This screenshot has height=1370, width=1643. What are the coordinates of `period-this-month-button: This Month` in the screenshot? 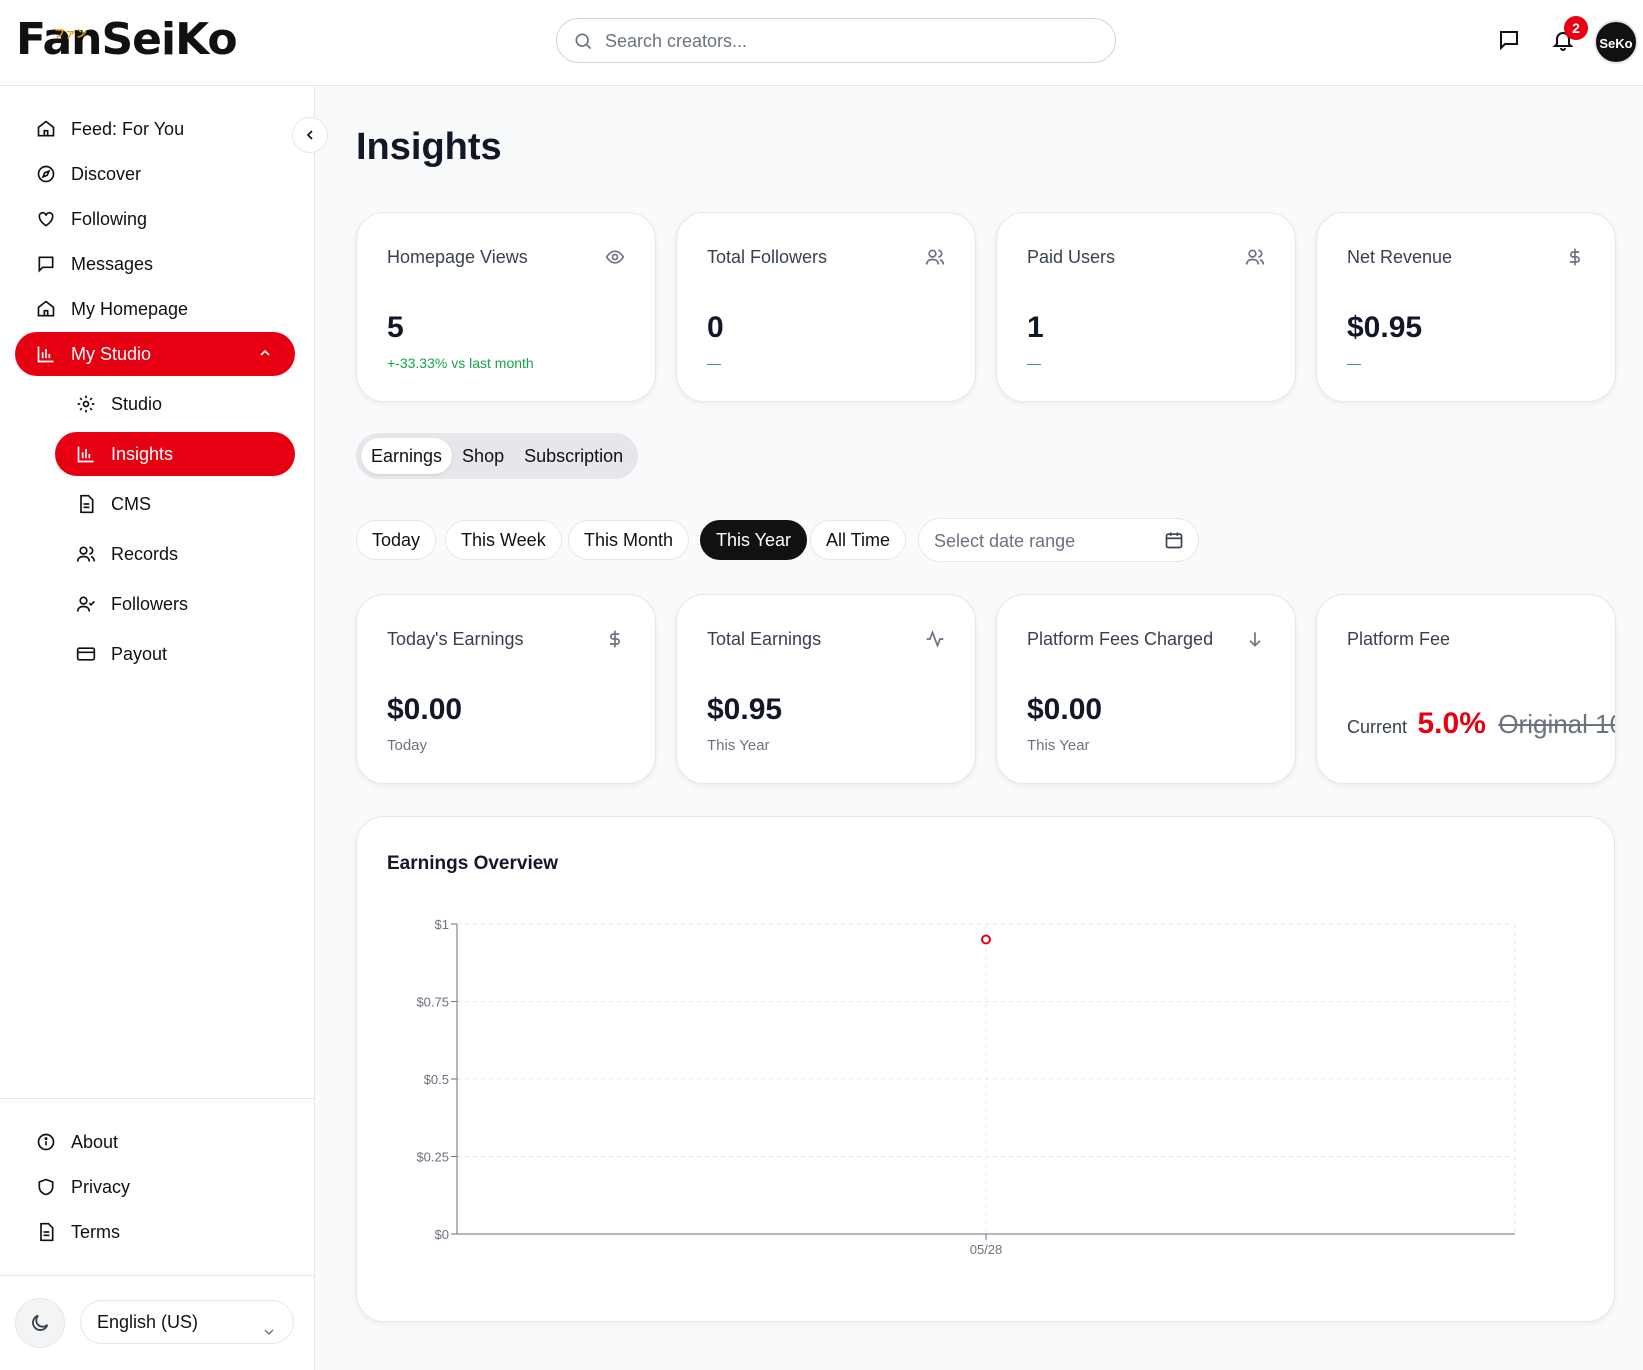 It's located at (629, 540).